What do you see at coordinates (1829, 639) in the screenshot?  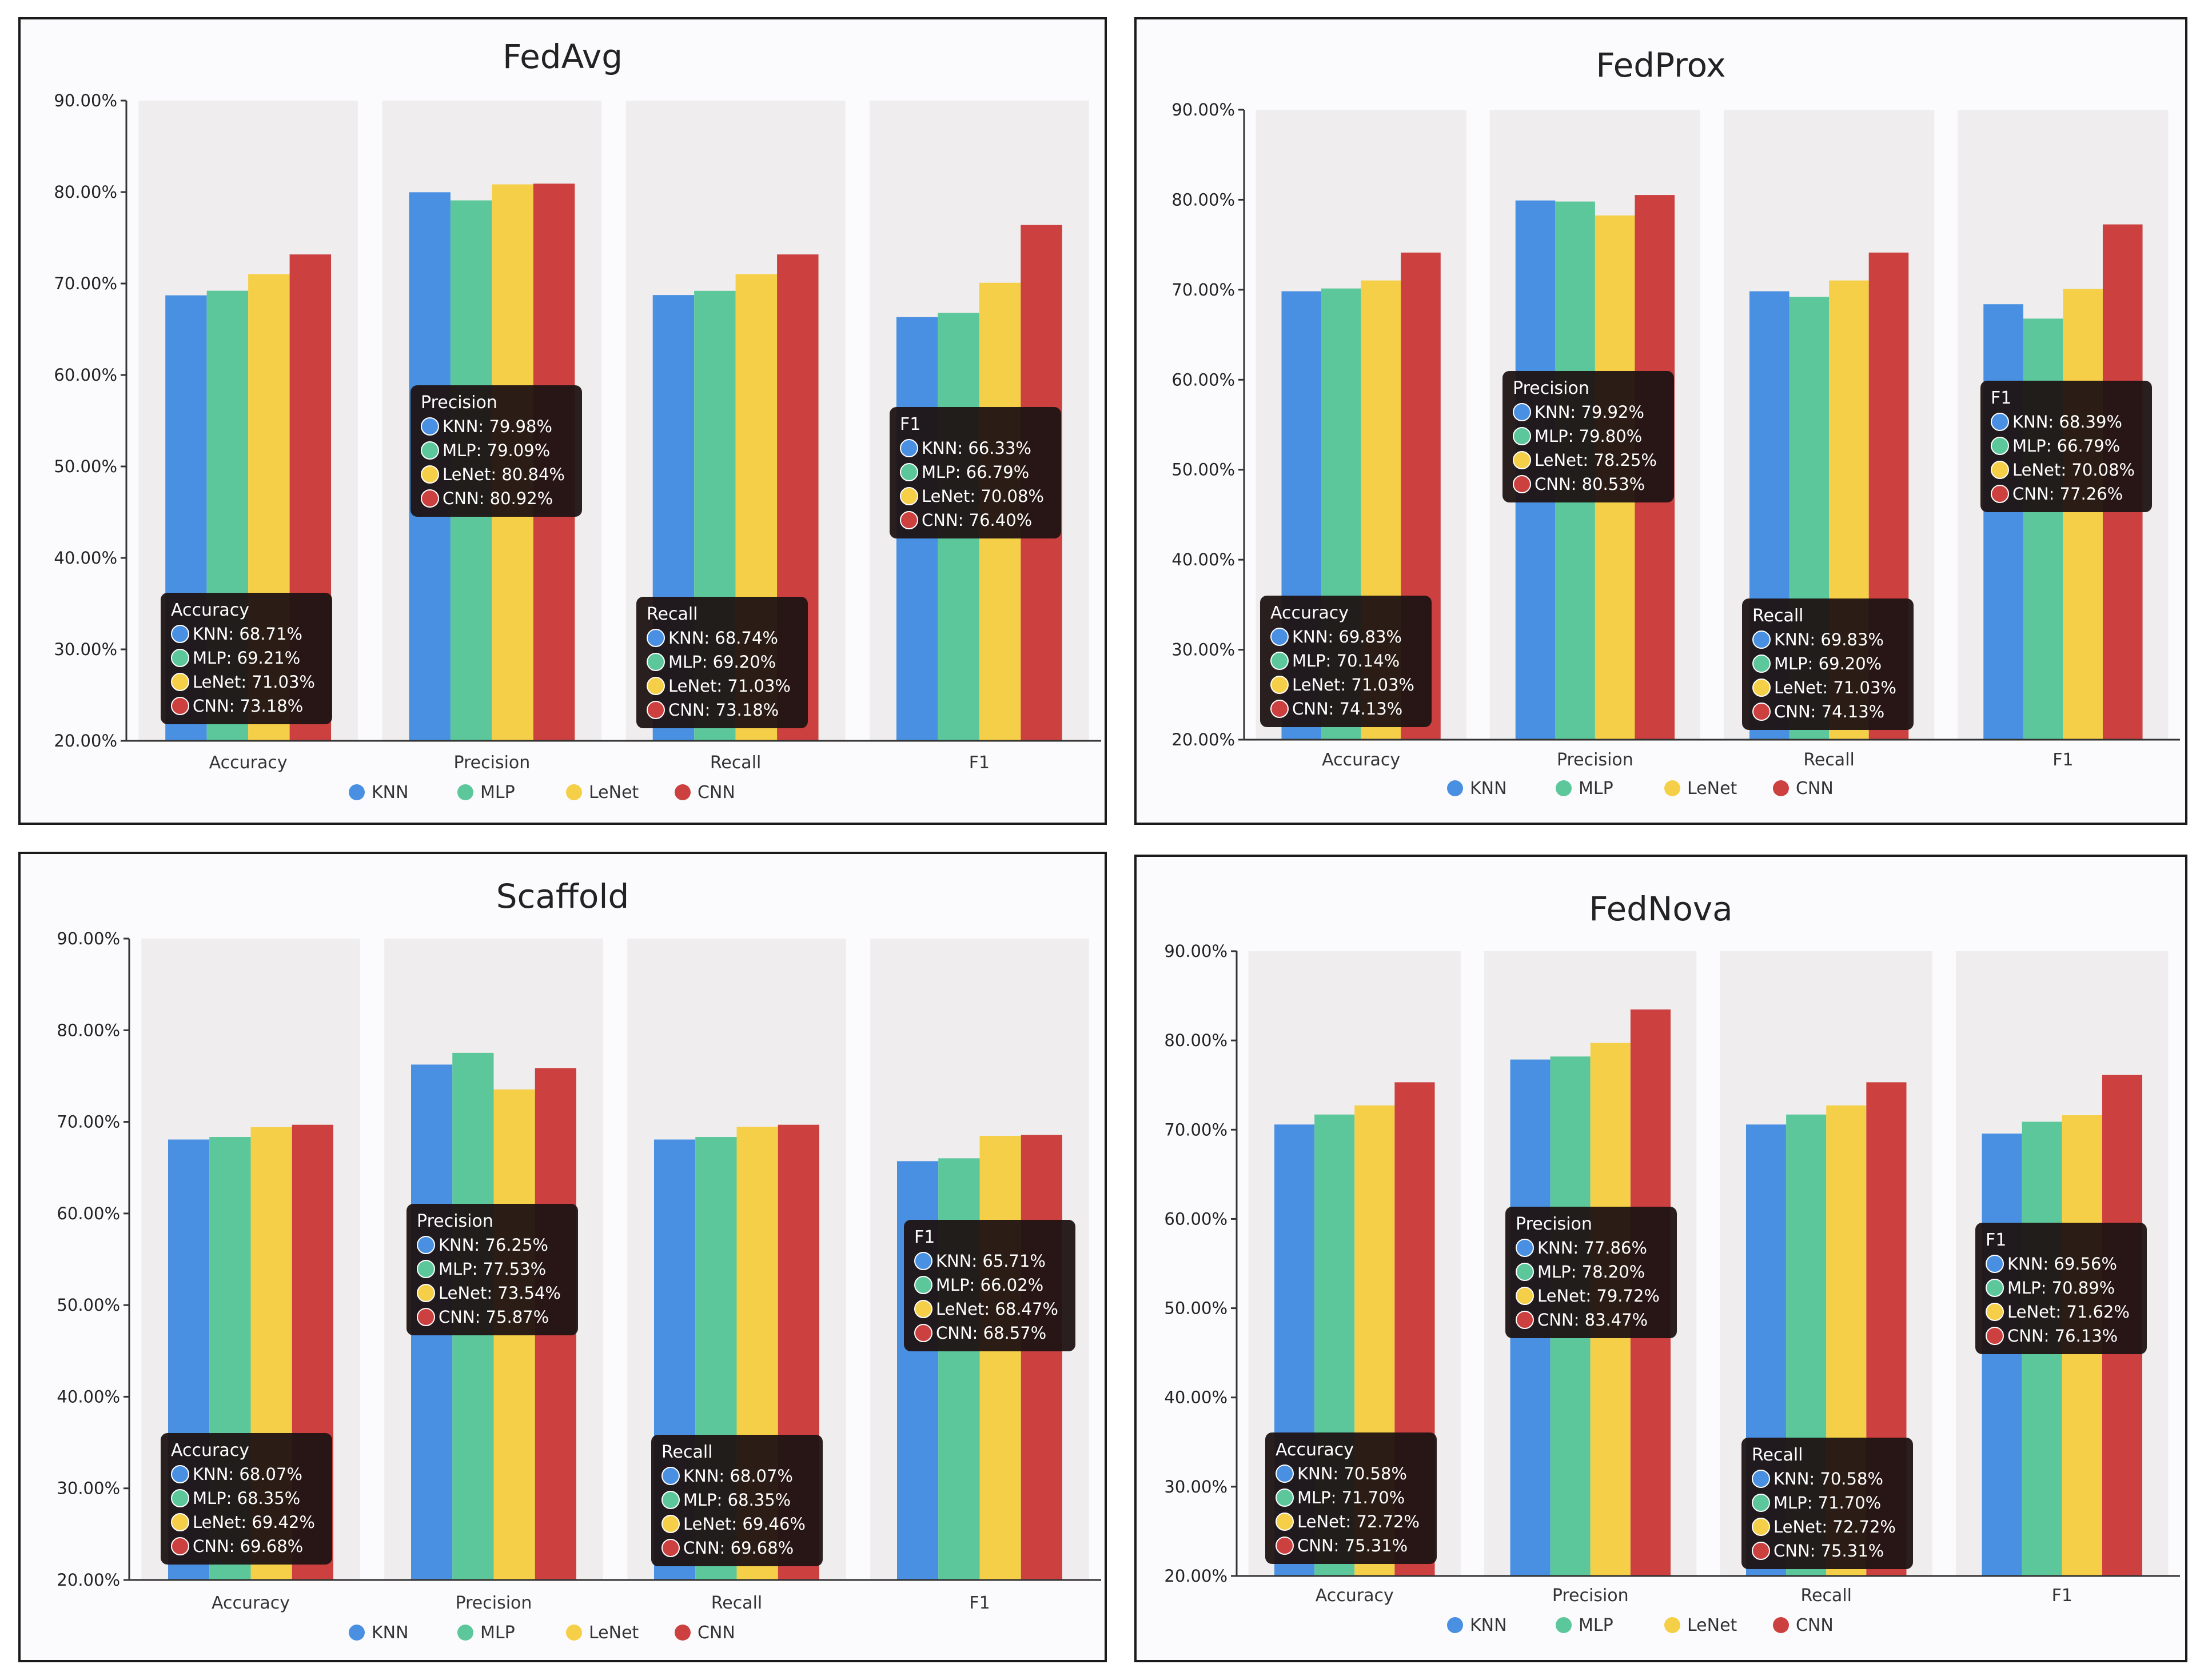 I see `tooltip-line: KNN: 69.83%` at bounding box center [1829, 639].